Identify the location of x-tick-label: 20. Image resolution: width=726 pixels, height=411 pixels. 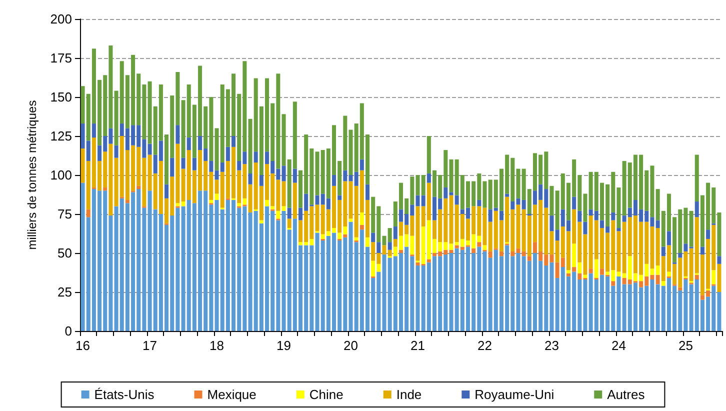
(351, 345).